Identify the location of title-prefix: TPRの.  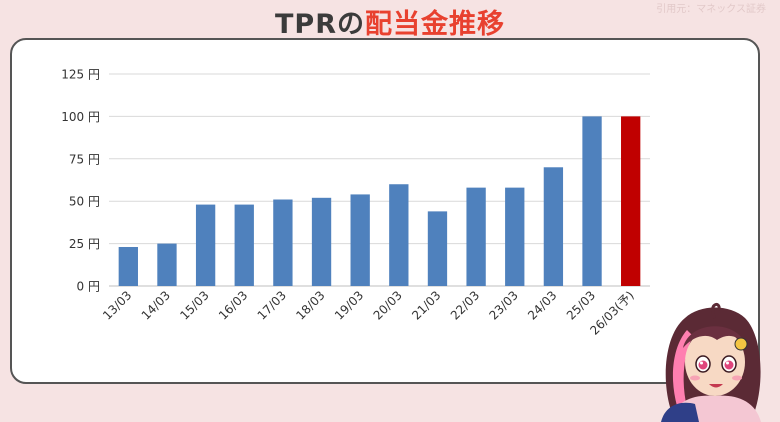
(320, 24).